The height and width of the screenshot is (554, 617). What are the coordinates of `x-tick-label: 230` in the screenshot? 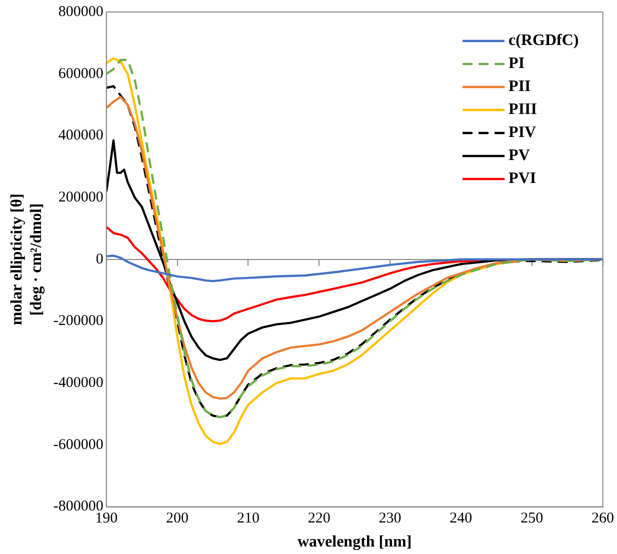 It's located at (390, 518).